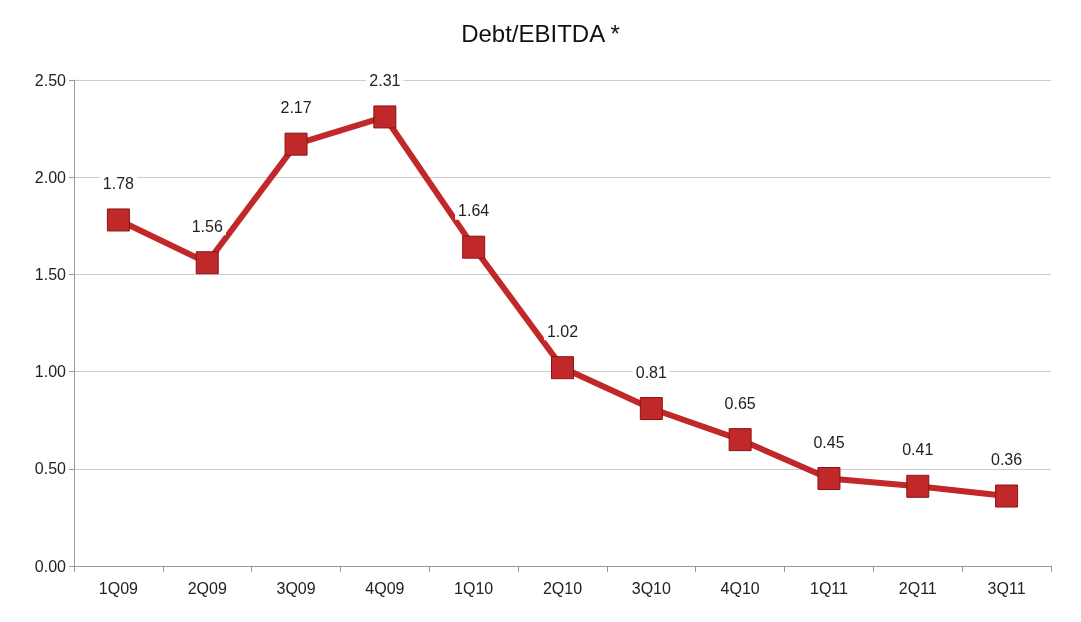  I want to click on data-label: 1.56, so click(207, 226).